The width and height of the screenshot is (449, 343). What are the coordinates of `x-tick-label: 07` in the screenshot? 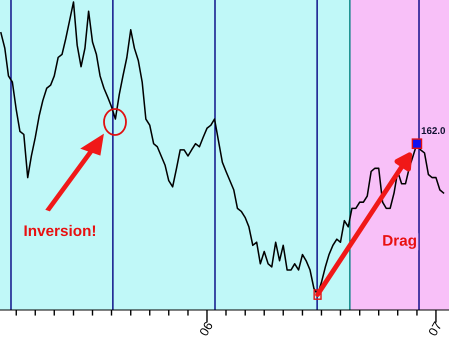 It's located at (435, 329).